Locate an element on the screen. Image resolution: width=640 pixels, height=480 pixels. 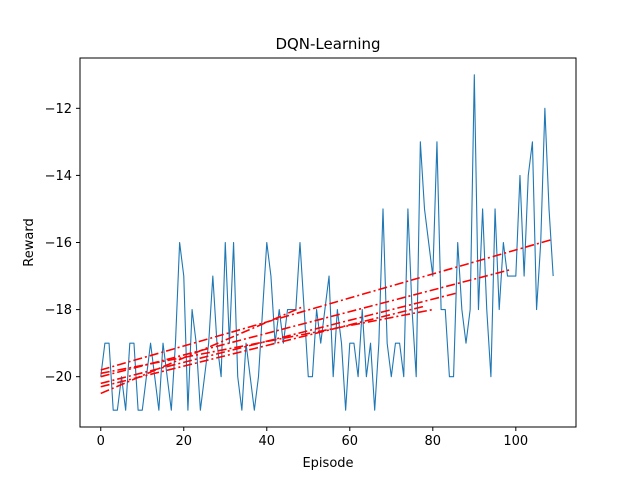
y-tick-label: −16 is located at coordinates (58, 243).